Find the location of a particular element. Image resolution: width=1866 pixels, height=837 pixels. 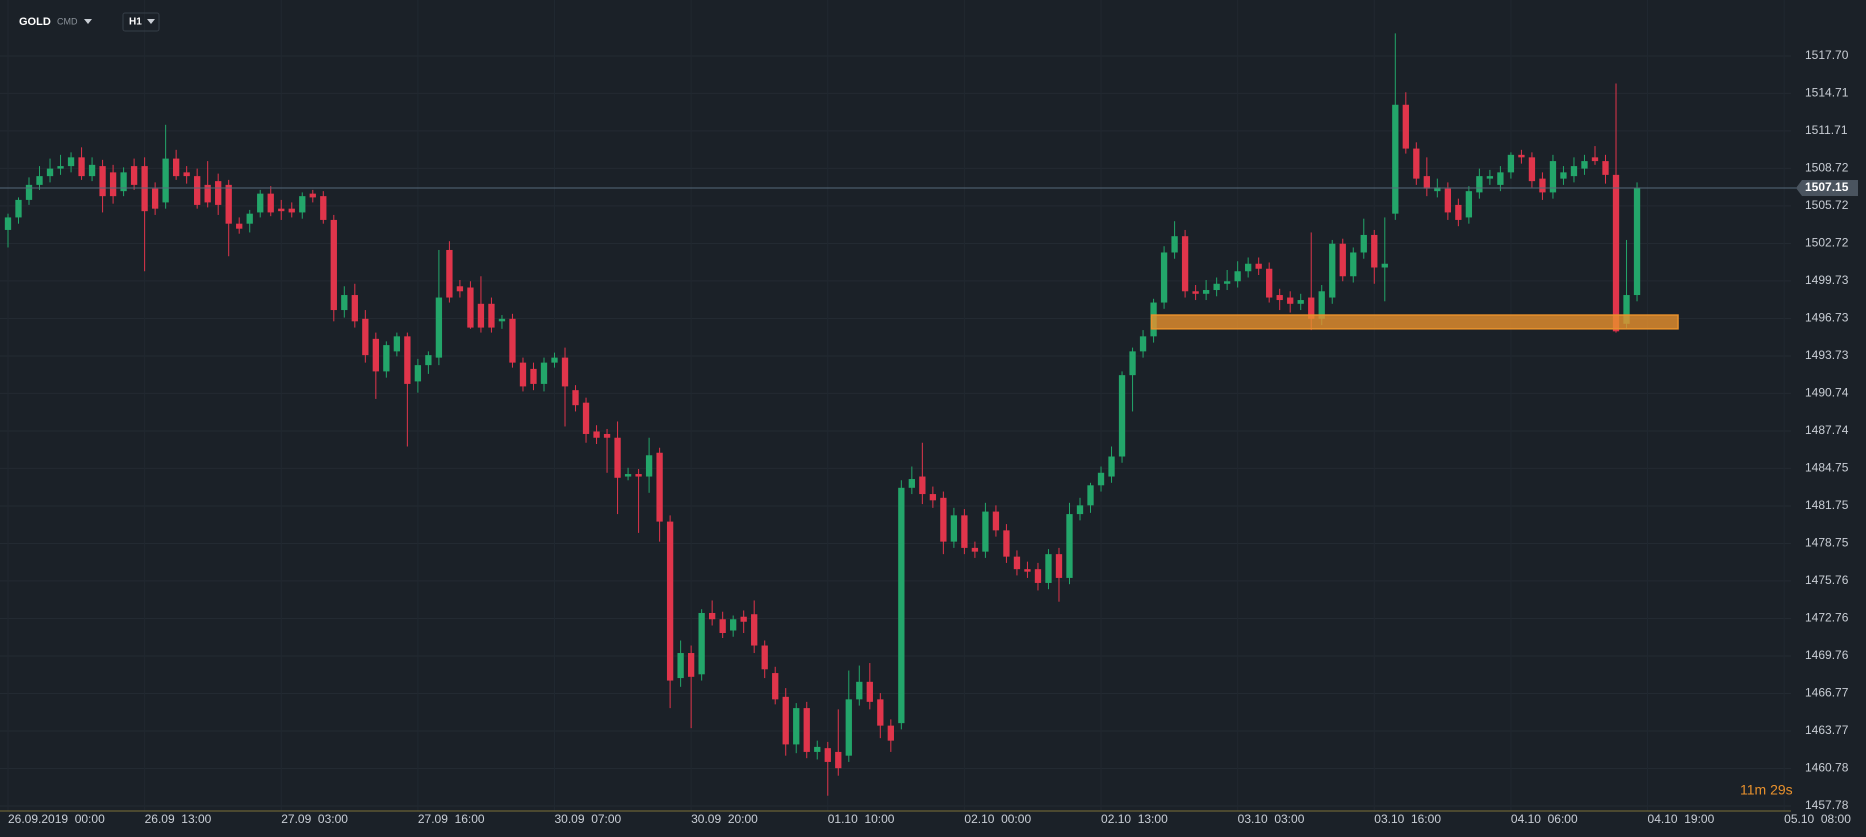

x-tick-label: 04.10 06:00 is located at coordinates (1544, 819).